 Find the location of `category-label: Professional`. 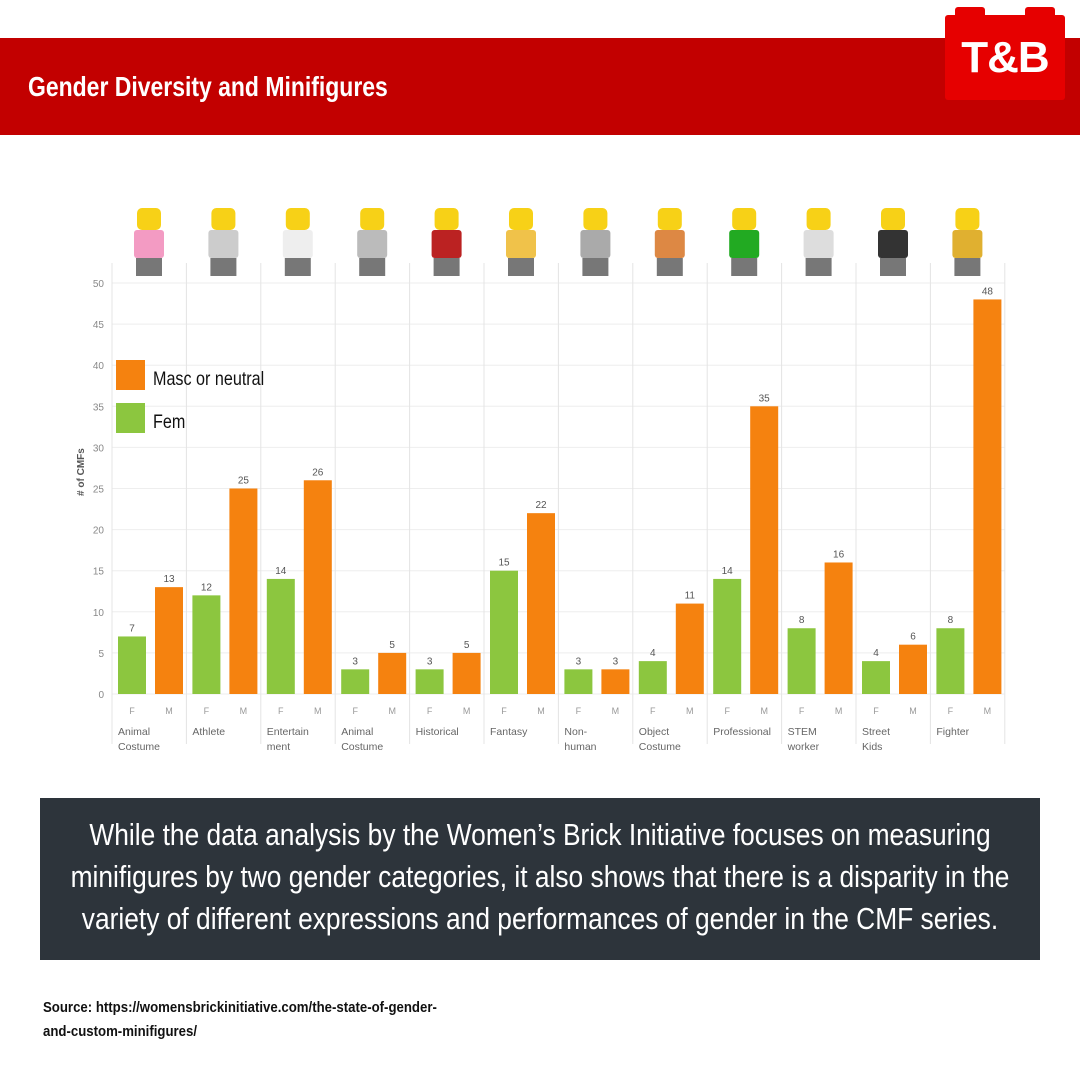

category-label: Professional is located at coordinates (742, 732).